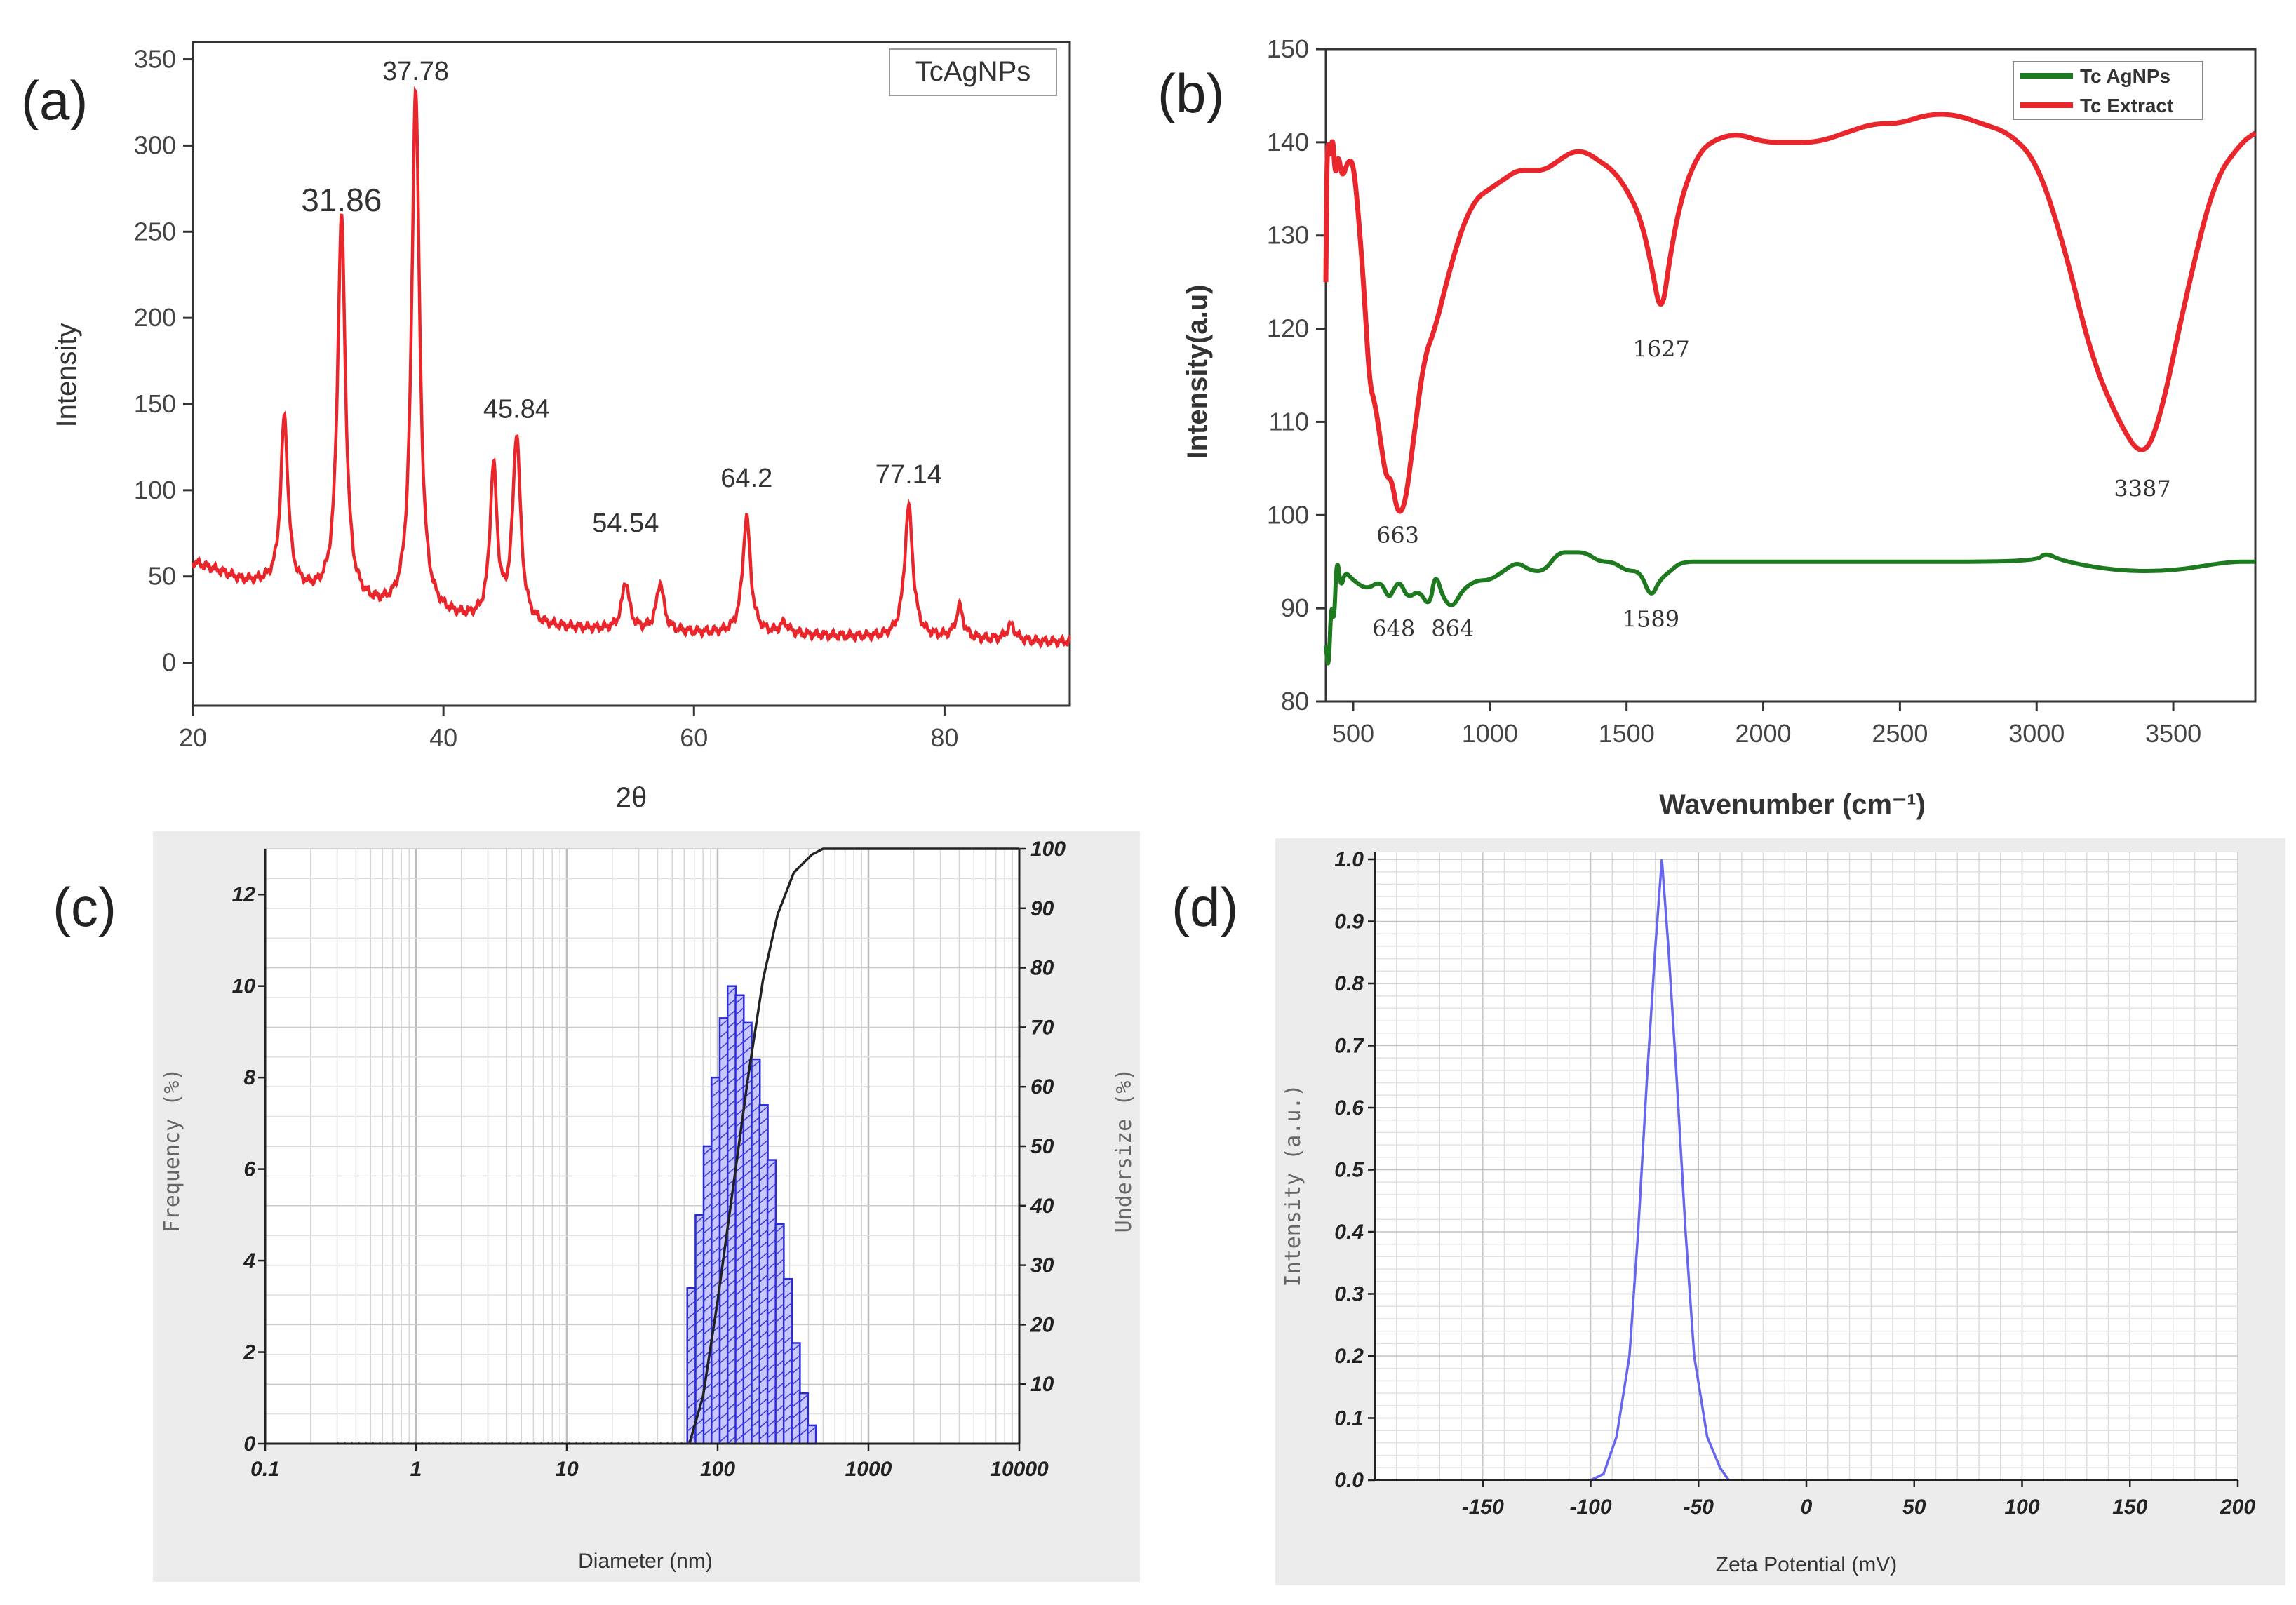 This screenshot has width=2296, height=1605. I want to click on dls-undersize-curve, so click(853, 1145).